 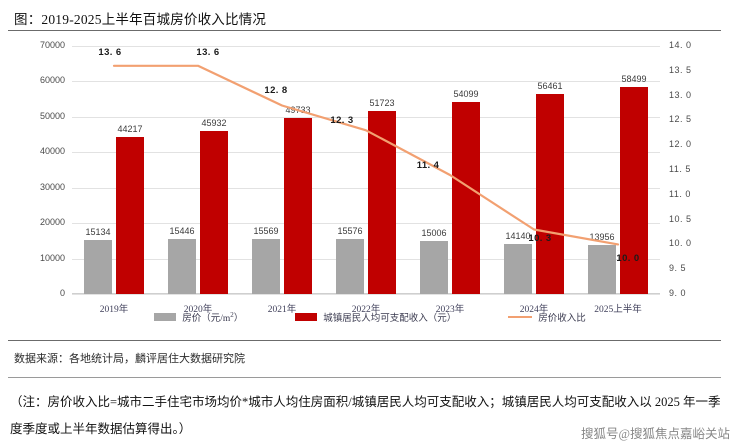 I want to click on y-tick-right: 12. 5, so click(x=680, y=119).